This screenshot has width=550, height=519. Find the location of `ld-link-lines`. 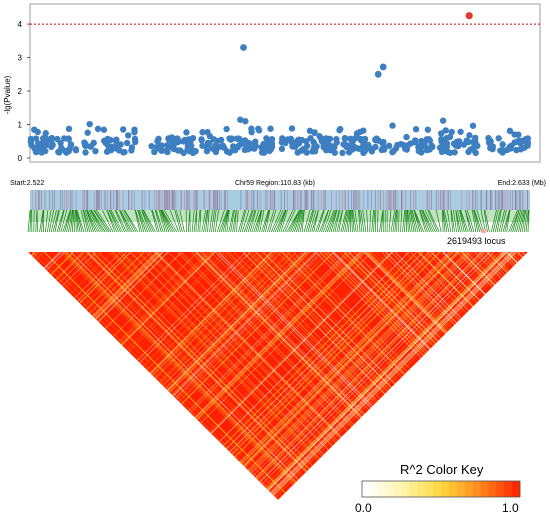

ld-link-lines is located at coordinates (278, 221).